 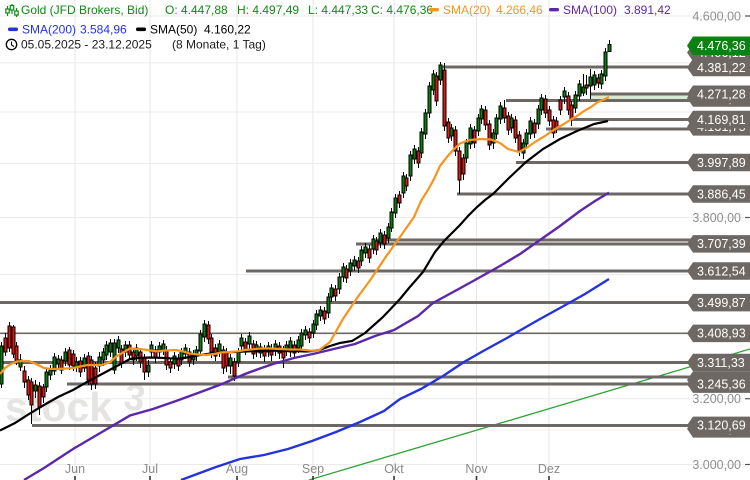 I want to click on svg-text: Okt, so click(x=394, y=469).